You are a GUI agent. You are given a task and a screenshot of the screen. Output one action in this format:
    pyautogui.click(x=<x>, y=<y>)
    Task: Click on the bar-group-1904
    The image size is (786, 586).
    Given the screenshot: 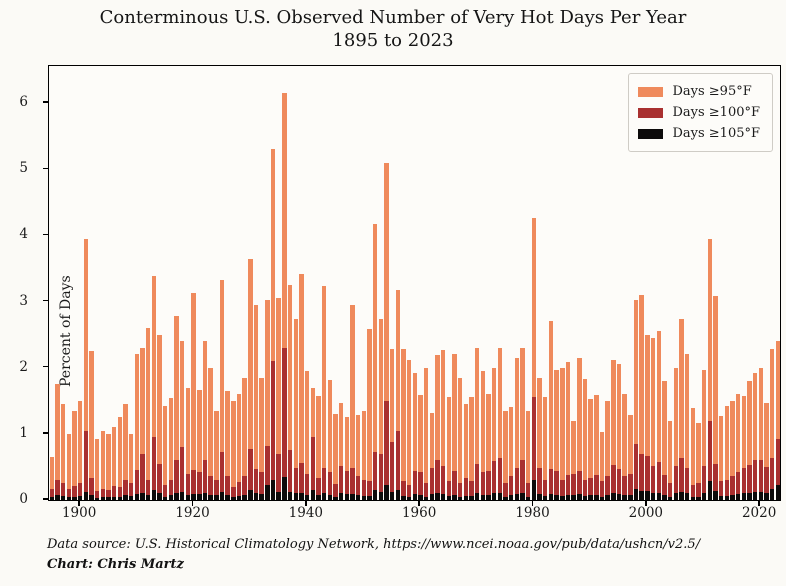 What is the action you would take?
    pyautogui.click(x=103, y=283)
    